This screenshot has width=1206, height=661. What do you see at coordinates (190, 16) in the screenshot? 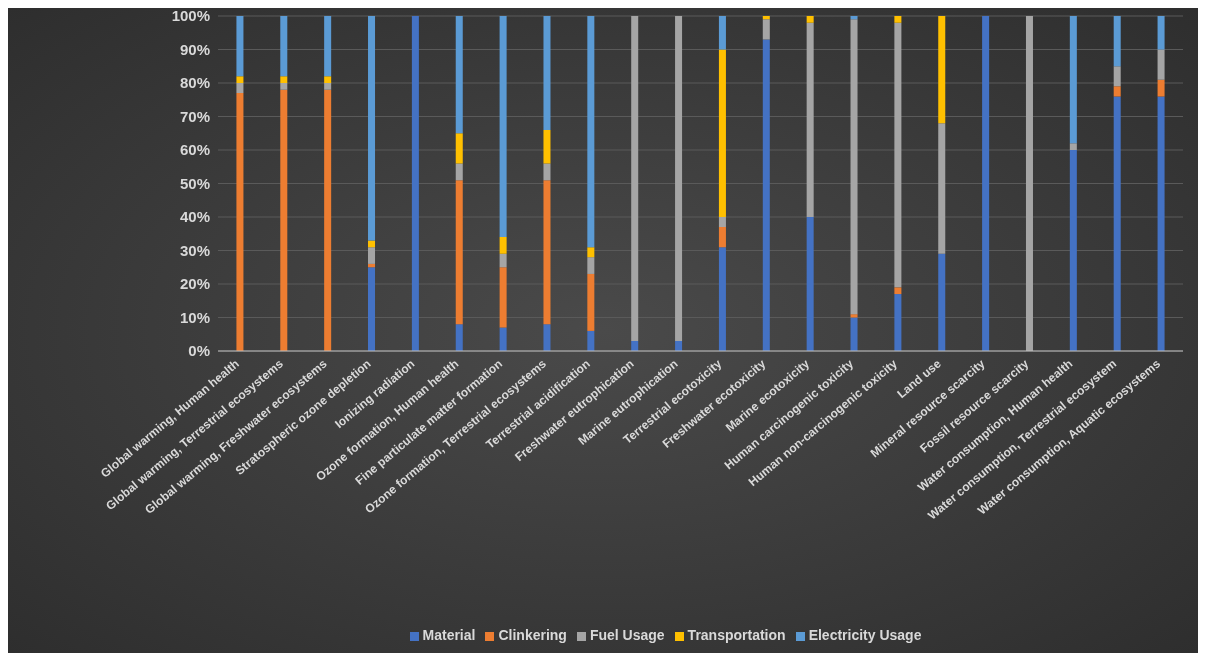
I see `y-tick-label: 100%` at bounding box center [190, 16].